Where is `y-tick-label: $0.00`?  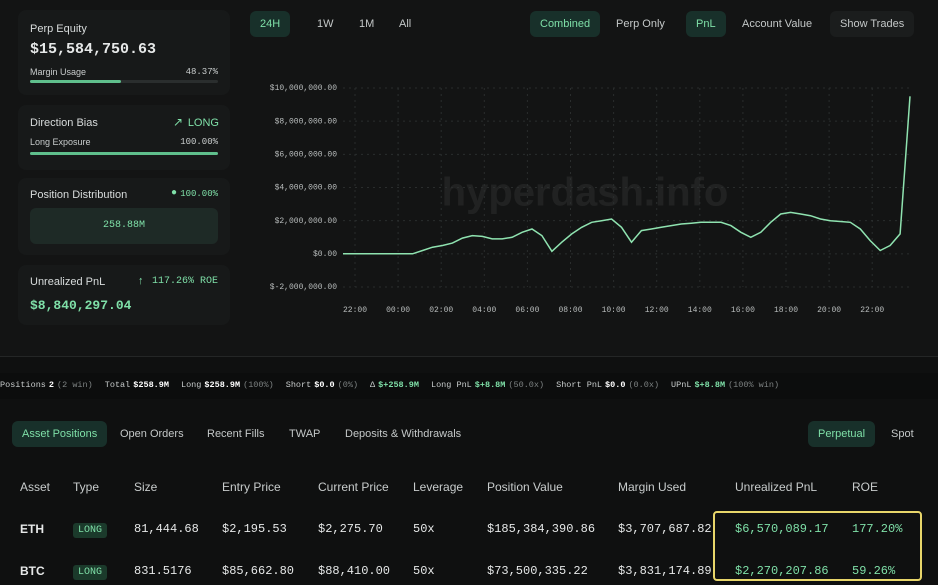 y-tick-label: $0.00 is located at coordinates (325, 254).